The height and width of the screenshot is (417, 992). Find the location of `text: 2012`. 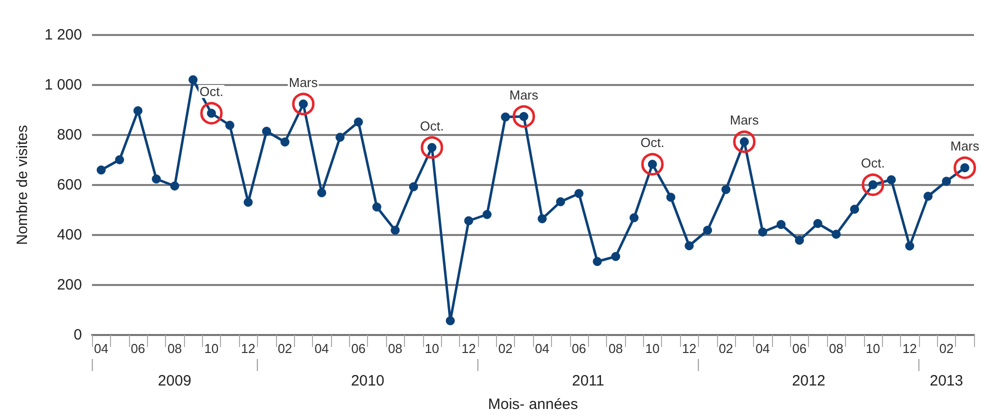

text: 2012 is located at coordinates (809, 381).